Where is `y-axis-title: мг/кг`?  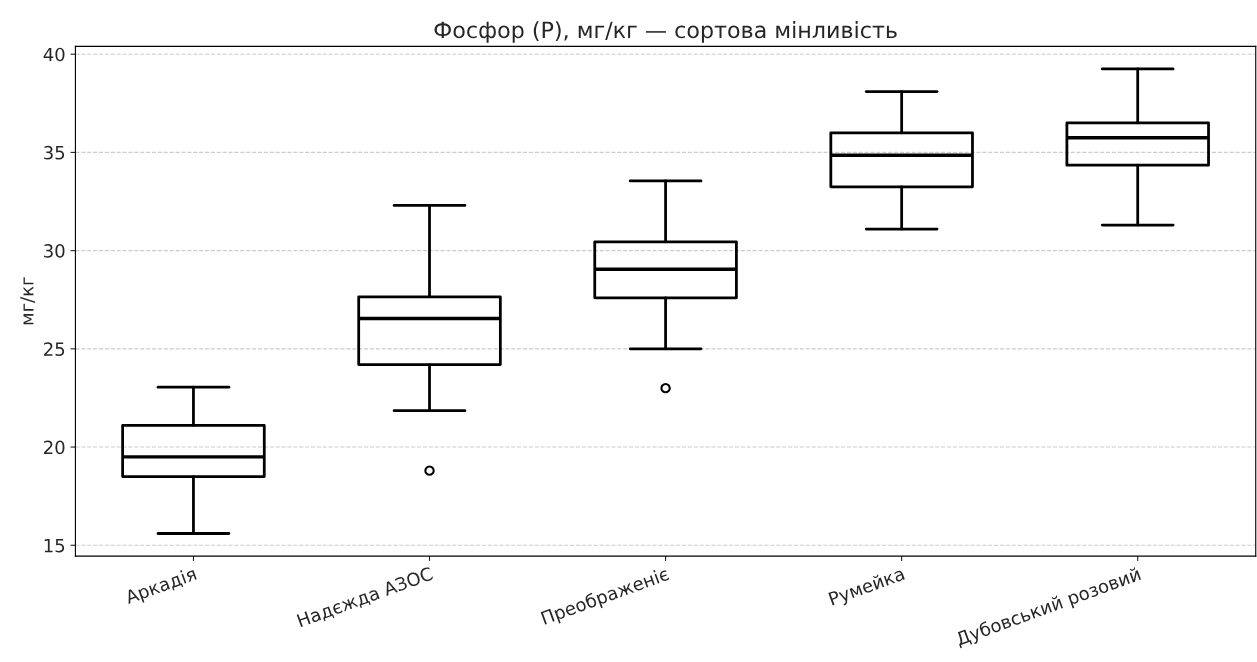
y-axis-title: мг/кг is located at coordinates (28, 301).